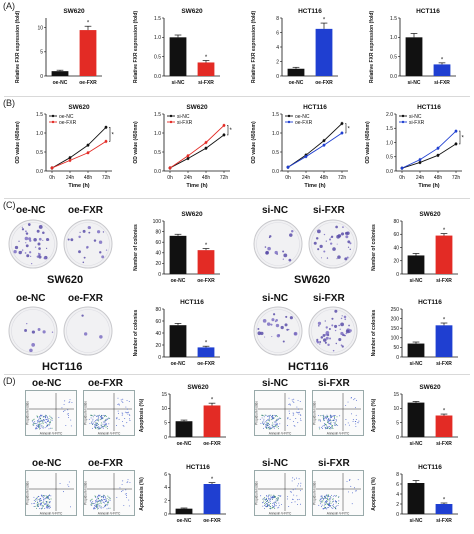  I want to click on separator-ab, so click(237, 96).